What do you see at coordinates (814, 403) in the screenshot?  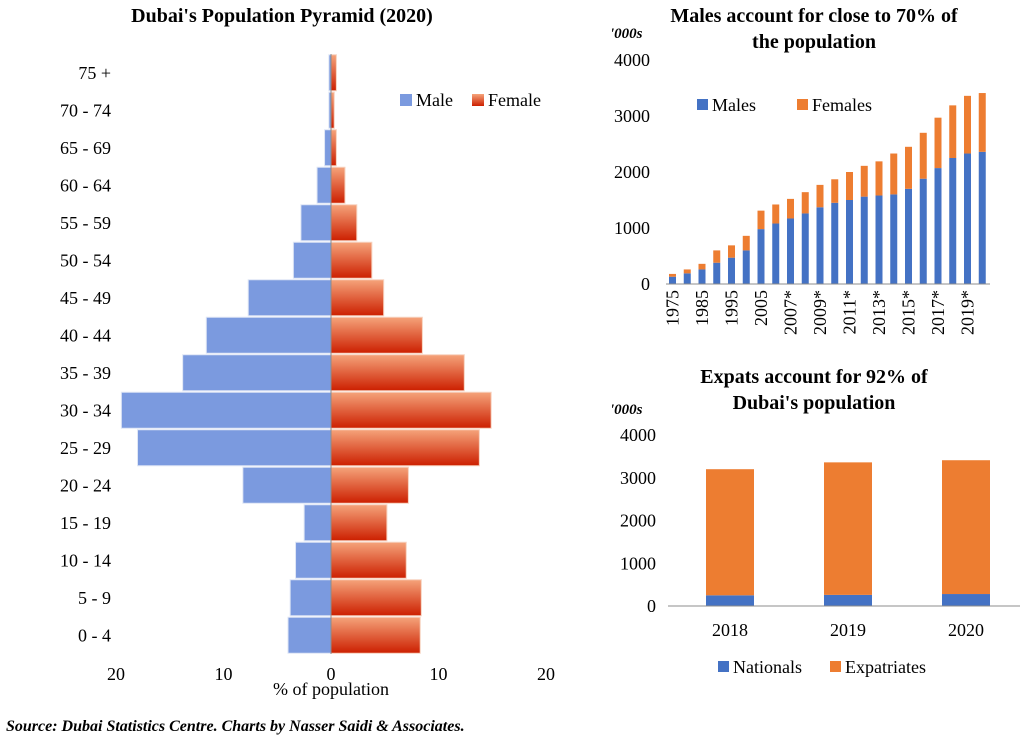 I see `ne-title-line-2: Dubai's population` at bounding box center [814, 403].